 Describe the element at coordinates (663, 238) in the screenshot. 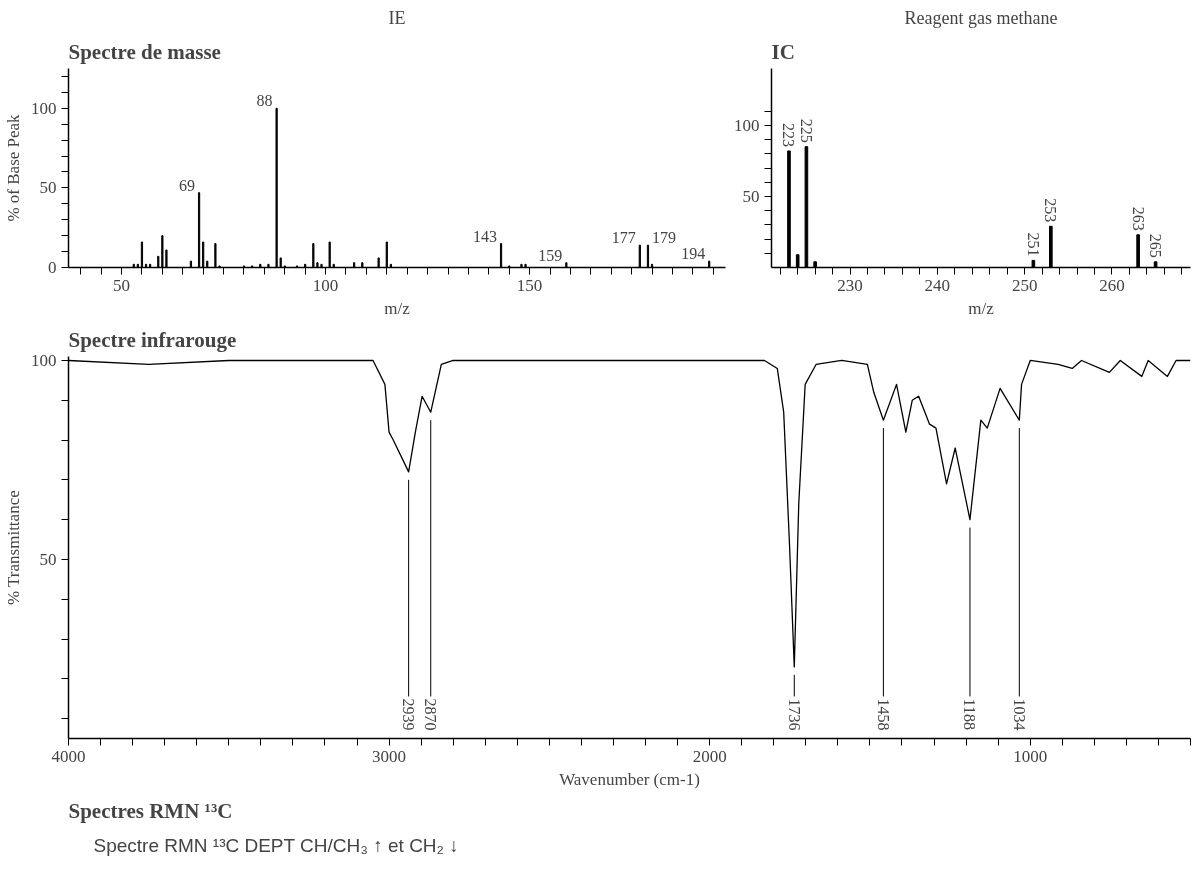

I see `text: 179` at that location.